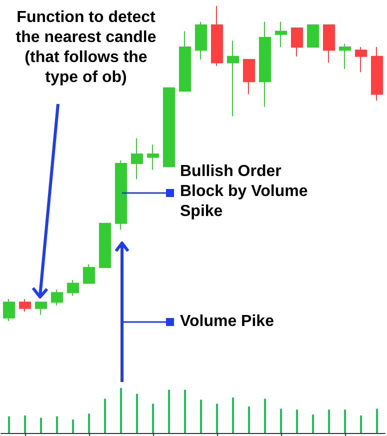 Image resolution: width=387 pixels, height=436 pixels. Describe the element at coordinates (227, 322) in the screenshot. I see `annotation: Volume Pike` at that location.